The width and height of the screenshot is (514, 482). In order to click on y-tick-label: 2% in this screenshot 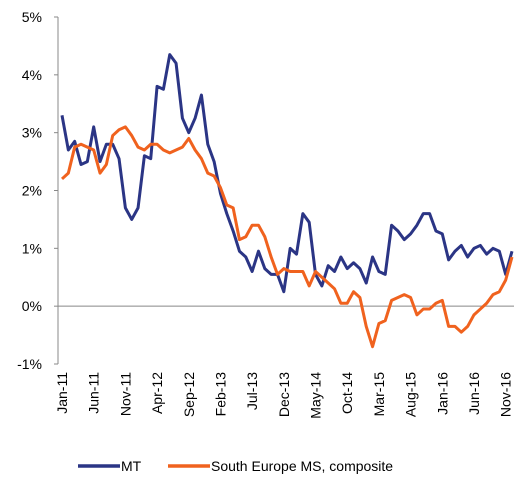, I will do `click(32, 191)`.